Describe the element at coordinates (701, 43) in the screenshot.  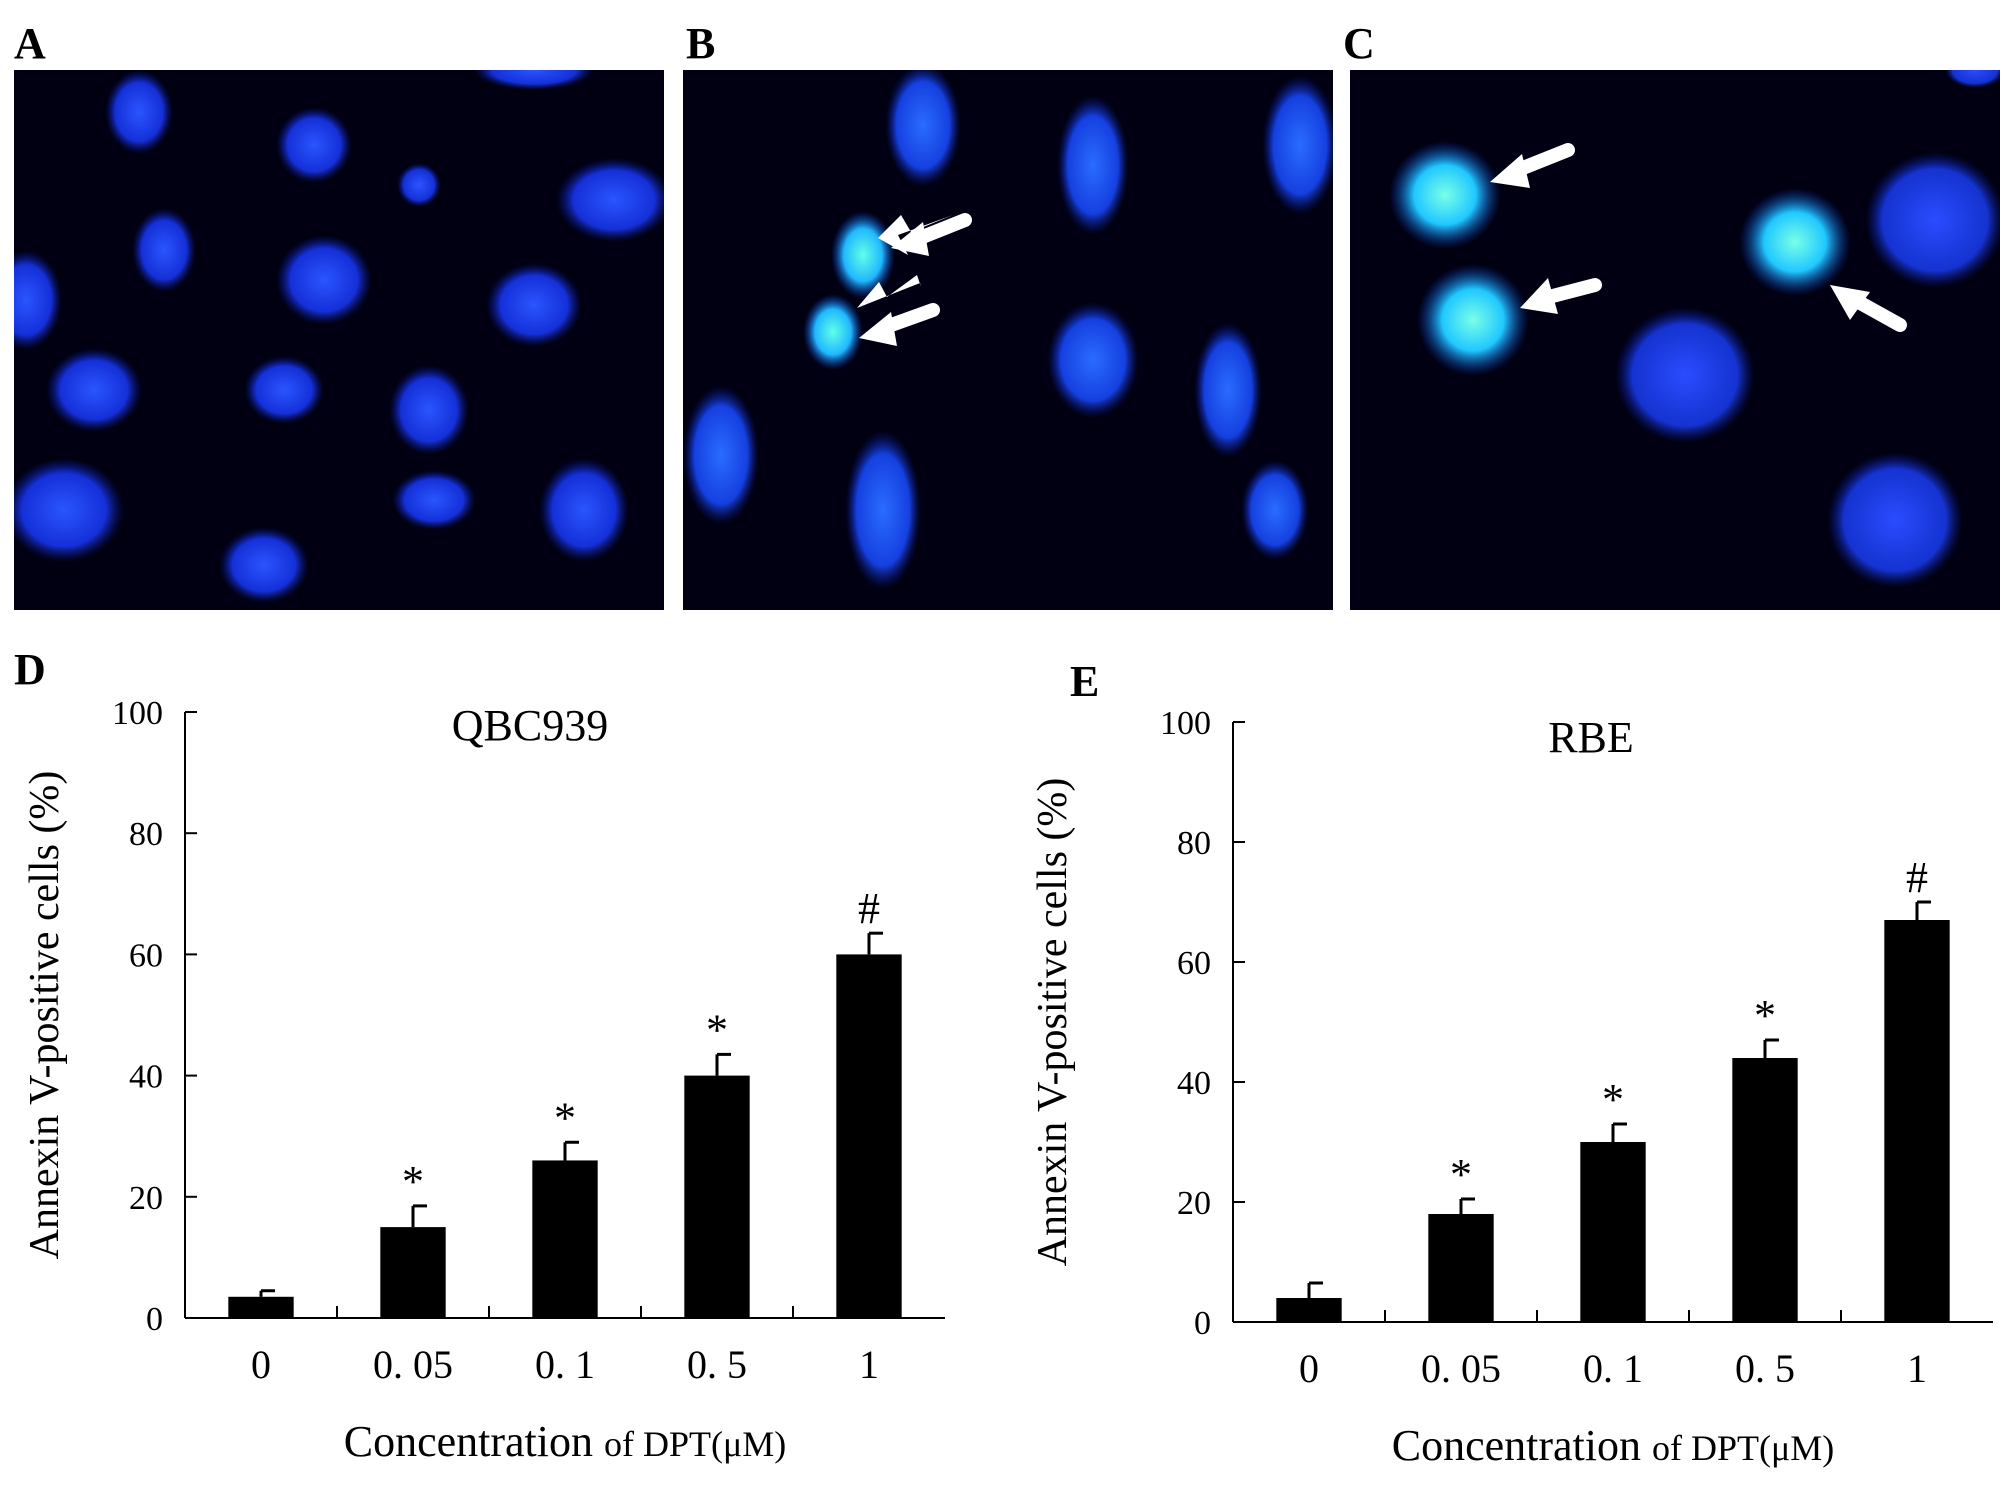
I see `panel-label-b: B` at that location.